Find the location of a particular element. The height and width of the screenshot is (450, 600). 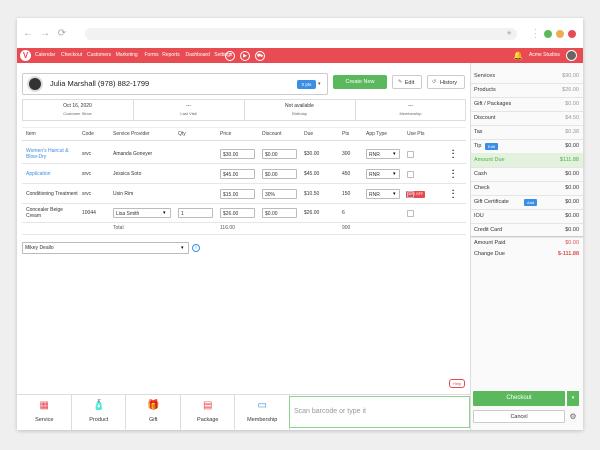

reload-button: ⟳ is located at coordinates (62, 33).